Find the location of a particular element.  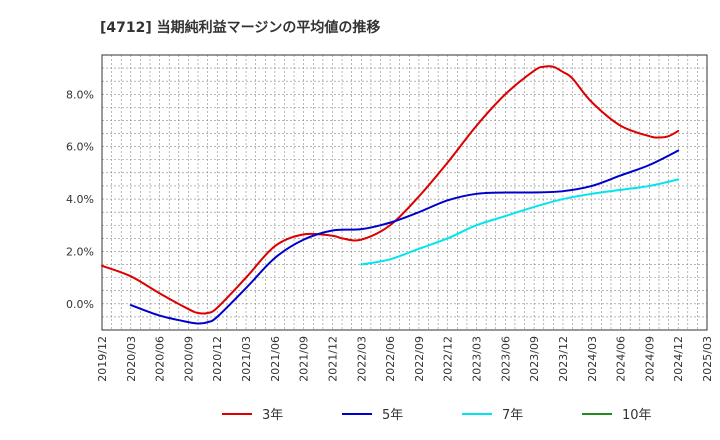

x-tick-label: 2021/09 is located at coordinates (304, 359).